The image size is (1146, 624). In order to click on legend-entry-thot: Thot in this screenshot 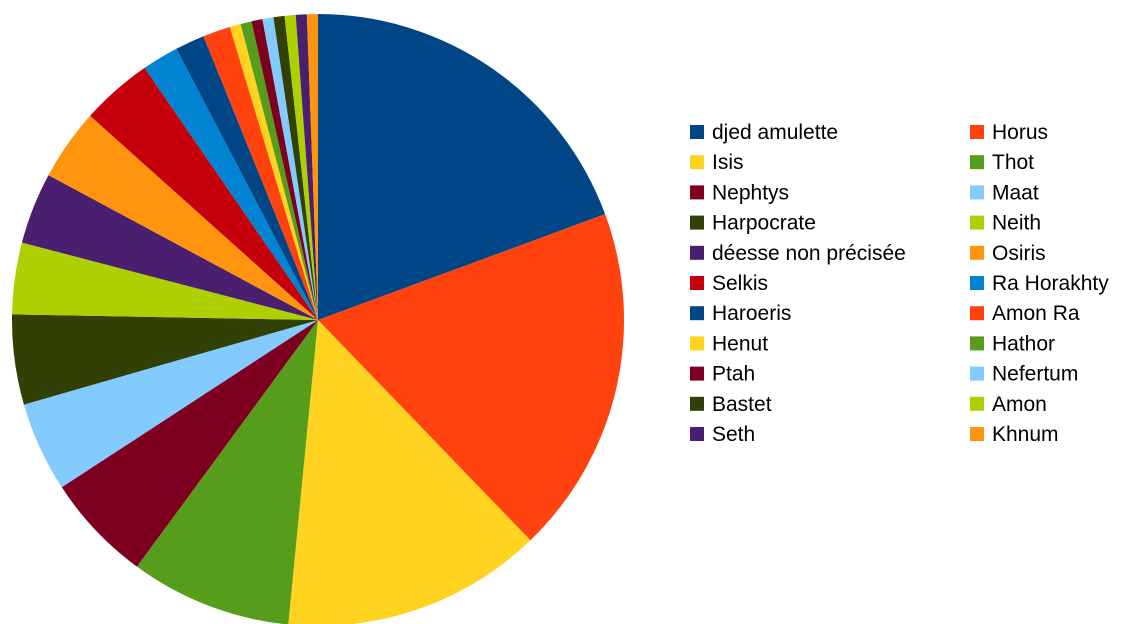, I will do `click(1002, 162)`.